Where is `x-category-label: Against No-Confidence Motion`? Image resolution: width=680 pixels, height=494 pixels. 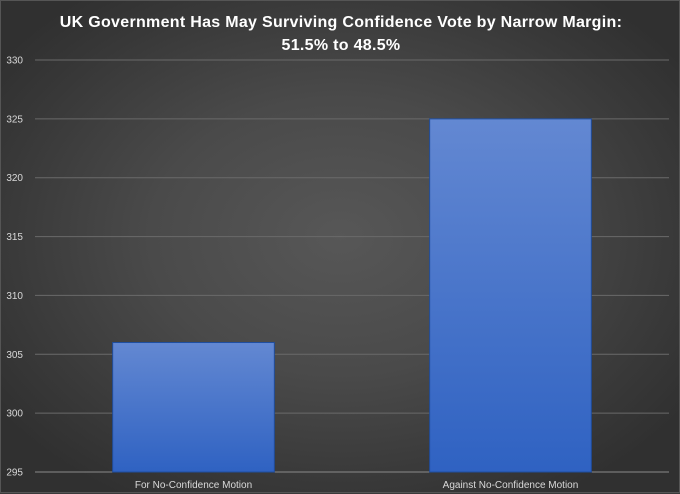
x-category-label: Against No-Confidence Motion is located at coordinates (511, 485).